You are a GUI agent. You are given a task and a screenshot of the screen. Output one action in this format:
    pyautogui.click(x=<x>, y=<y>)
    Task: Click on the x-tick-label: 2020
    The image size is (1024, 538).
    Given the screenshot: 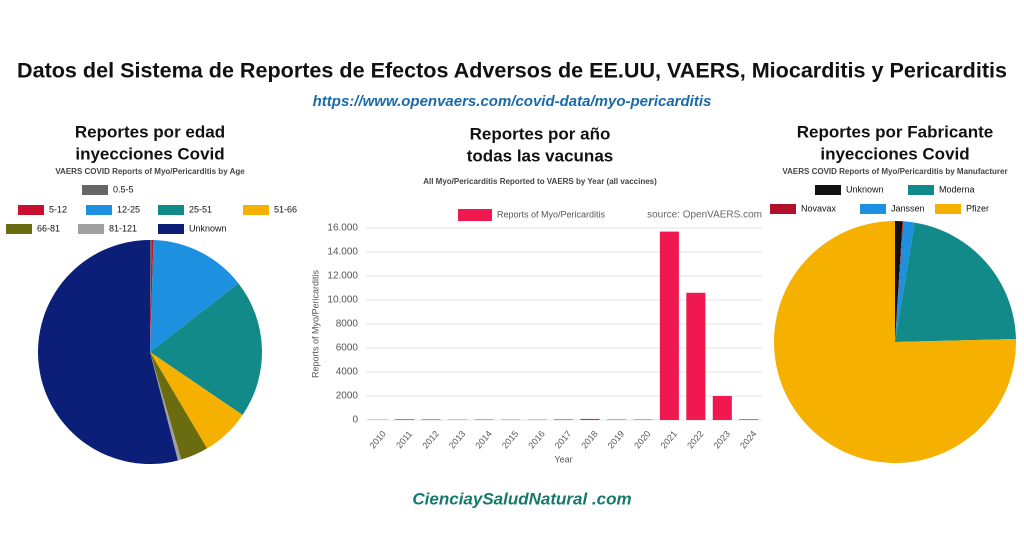 What is the action you would take?
    pyautogui.click(x=642, y=440)
    